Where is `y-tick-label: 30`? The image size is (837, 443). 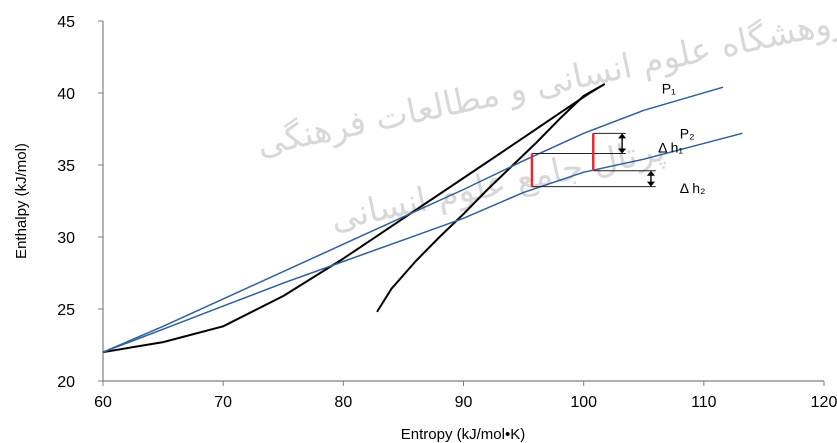 y-tick-label: 30 is located at coordinates (66, 238).